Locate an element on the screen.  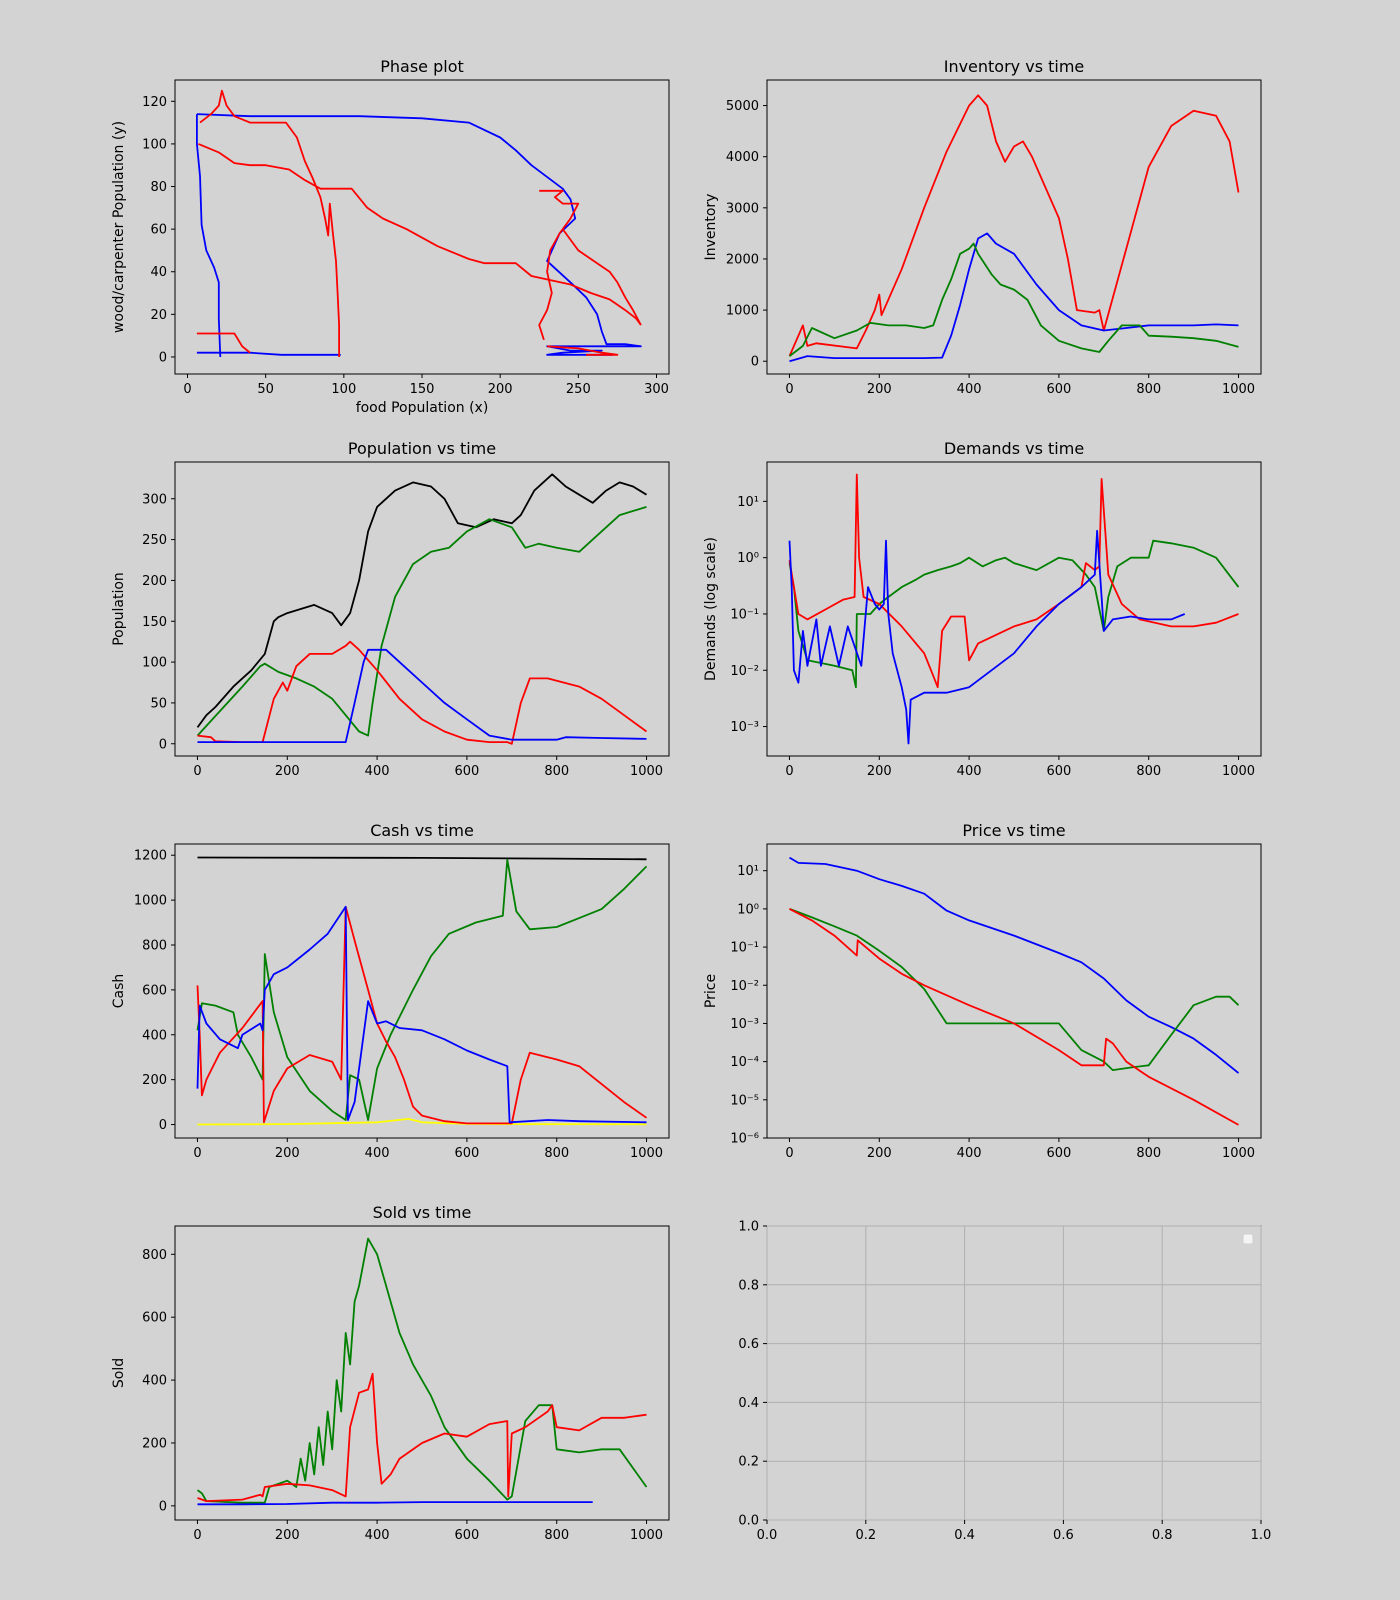
x-tick-label: 0.4 is located at coordinates (964, 1535).